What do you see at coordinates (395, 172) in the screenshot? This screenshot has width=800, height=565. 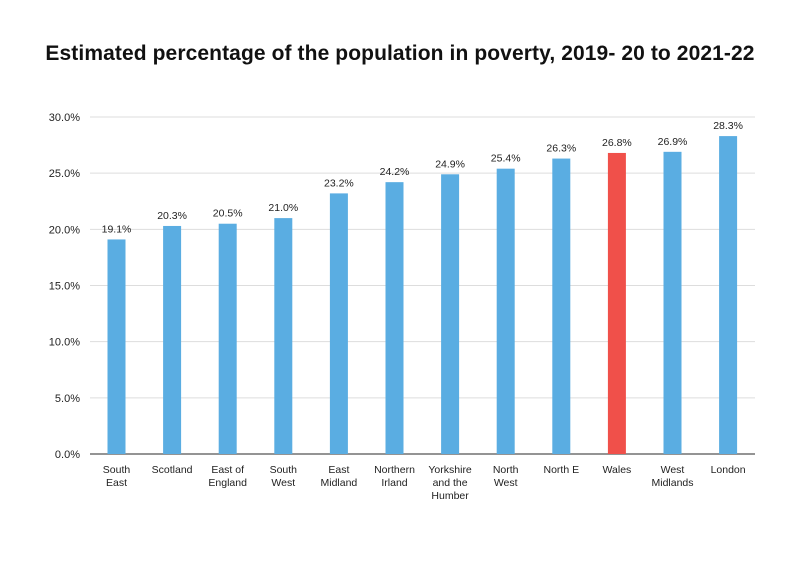 I see `data-label: 24.2%` at bounding box center [395, 172].